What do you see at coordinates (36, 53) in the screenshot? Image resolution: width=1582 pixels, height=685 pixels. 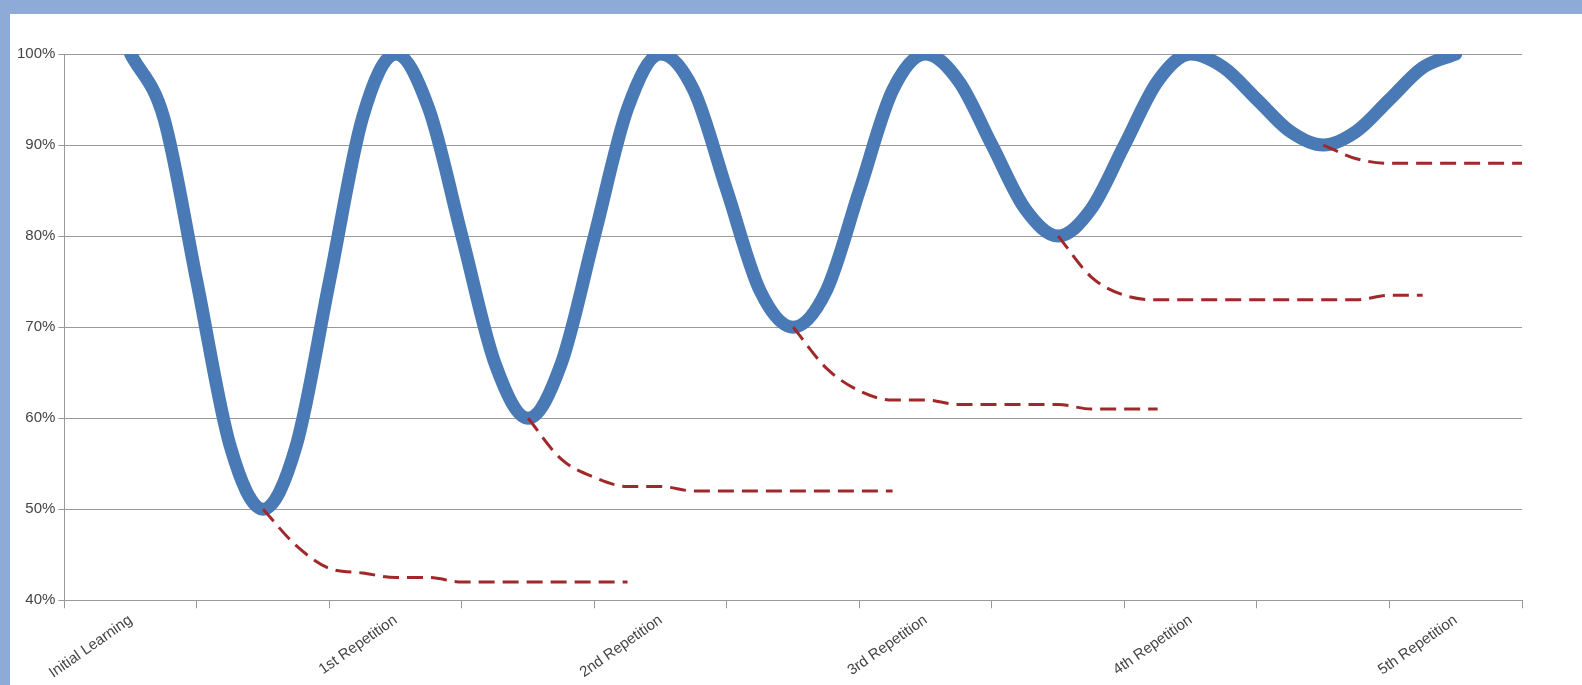 I see `y-tick-label: 100%` at bounding box center [36, 53].